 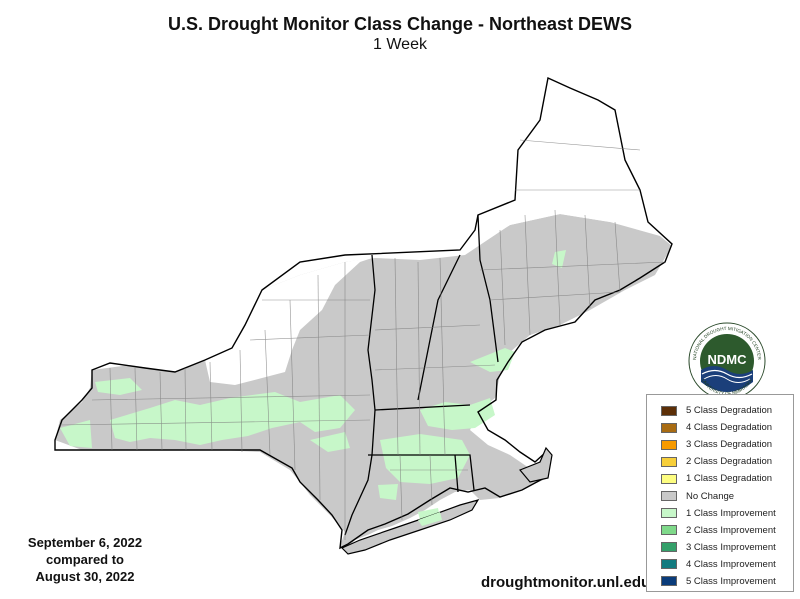 I want to click on legend-item: 1 Class Degradation, so click(x=727, y=478).